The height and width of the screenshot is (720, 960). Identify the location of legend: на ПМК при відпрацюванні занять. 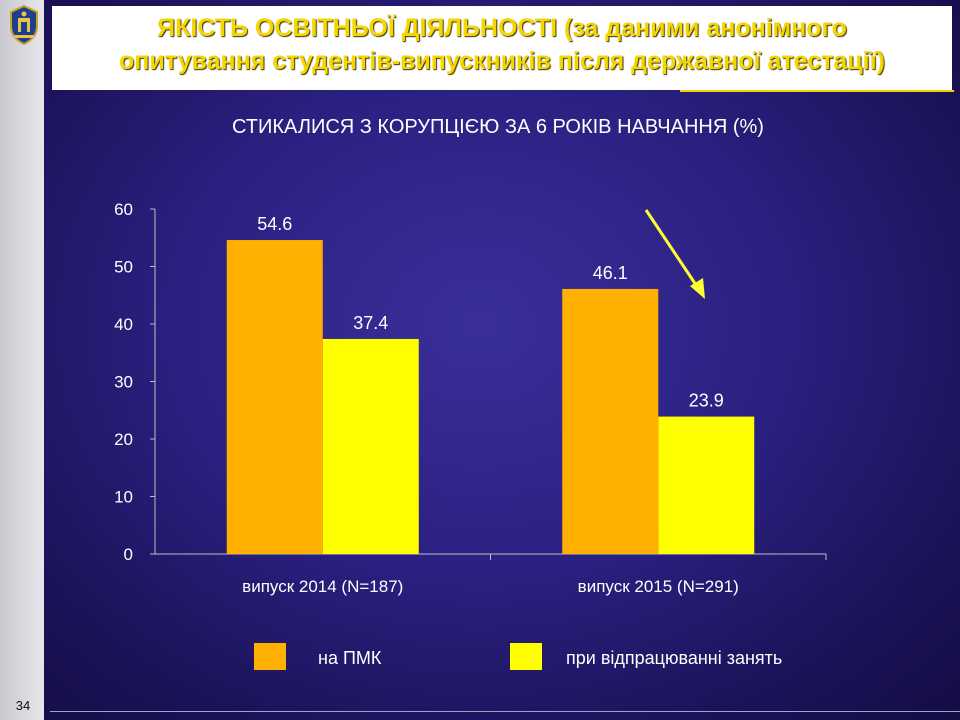
(518, 656).